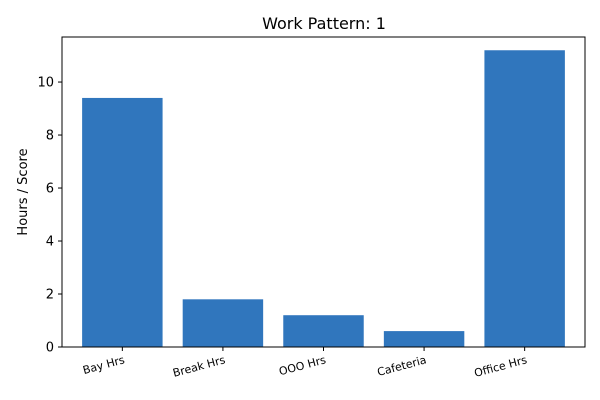  What do you see at coordinates (45, 83) in the screenshot?
I see `y-tick-label: 10` at bounding box center [45, 83].